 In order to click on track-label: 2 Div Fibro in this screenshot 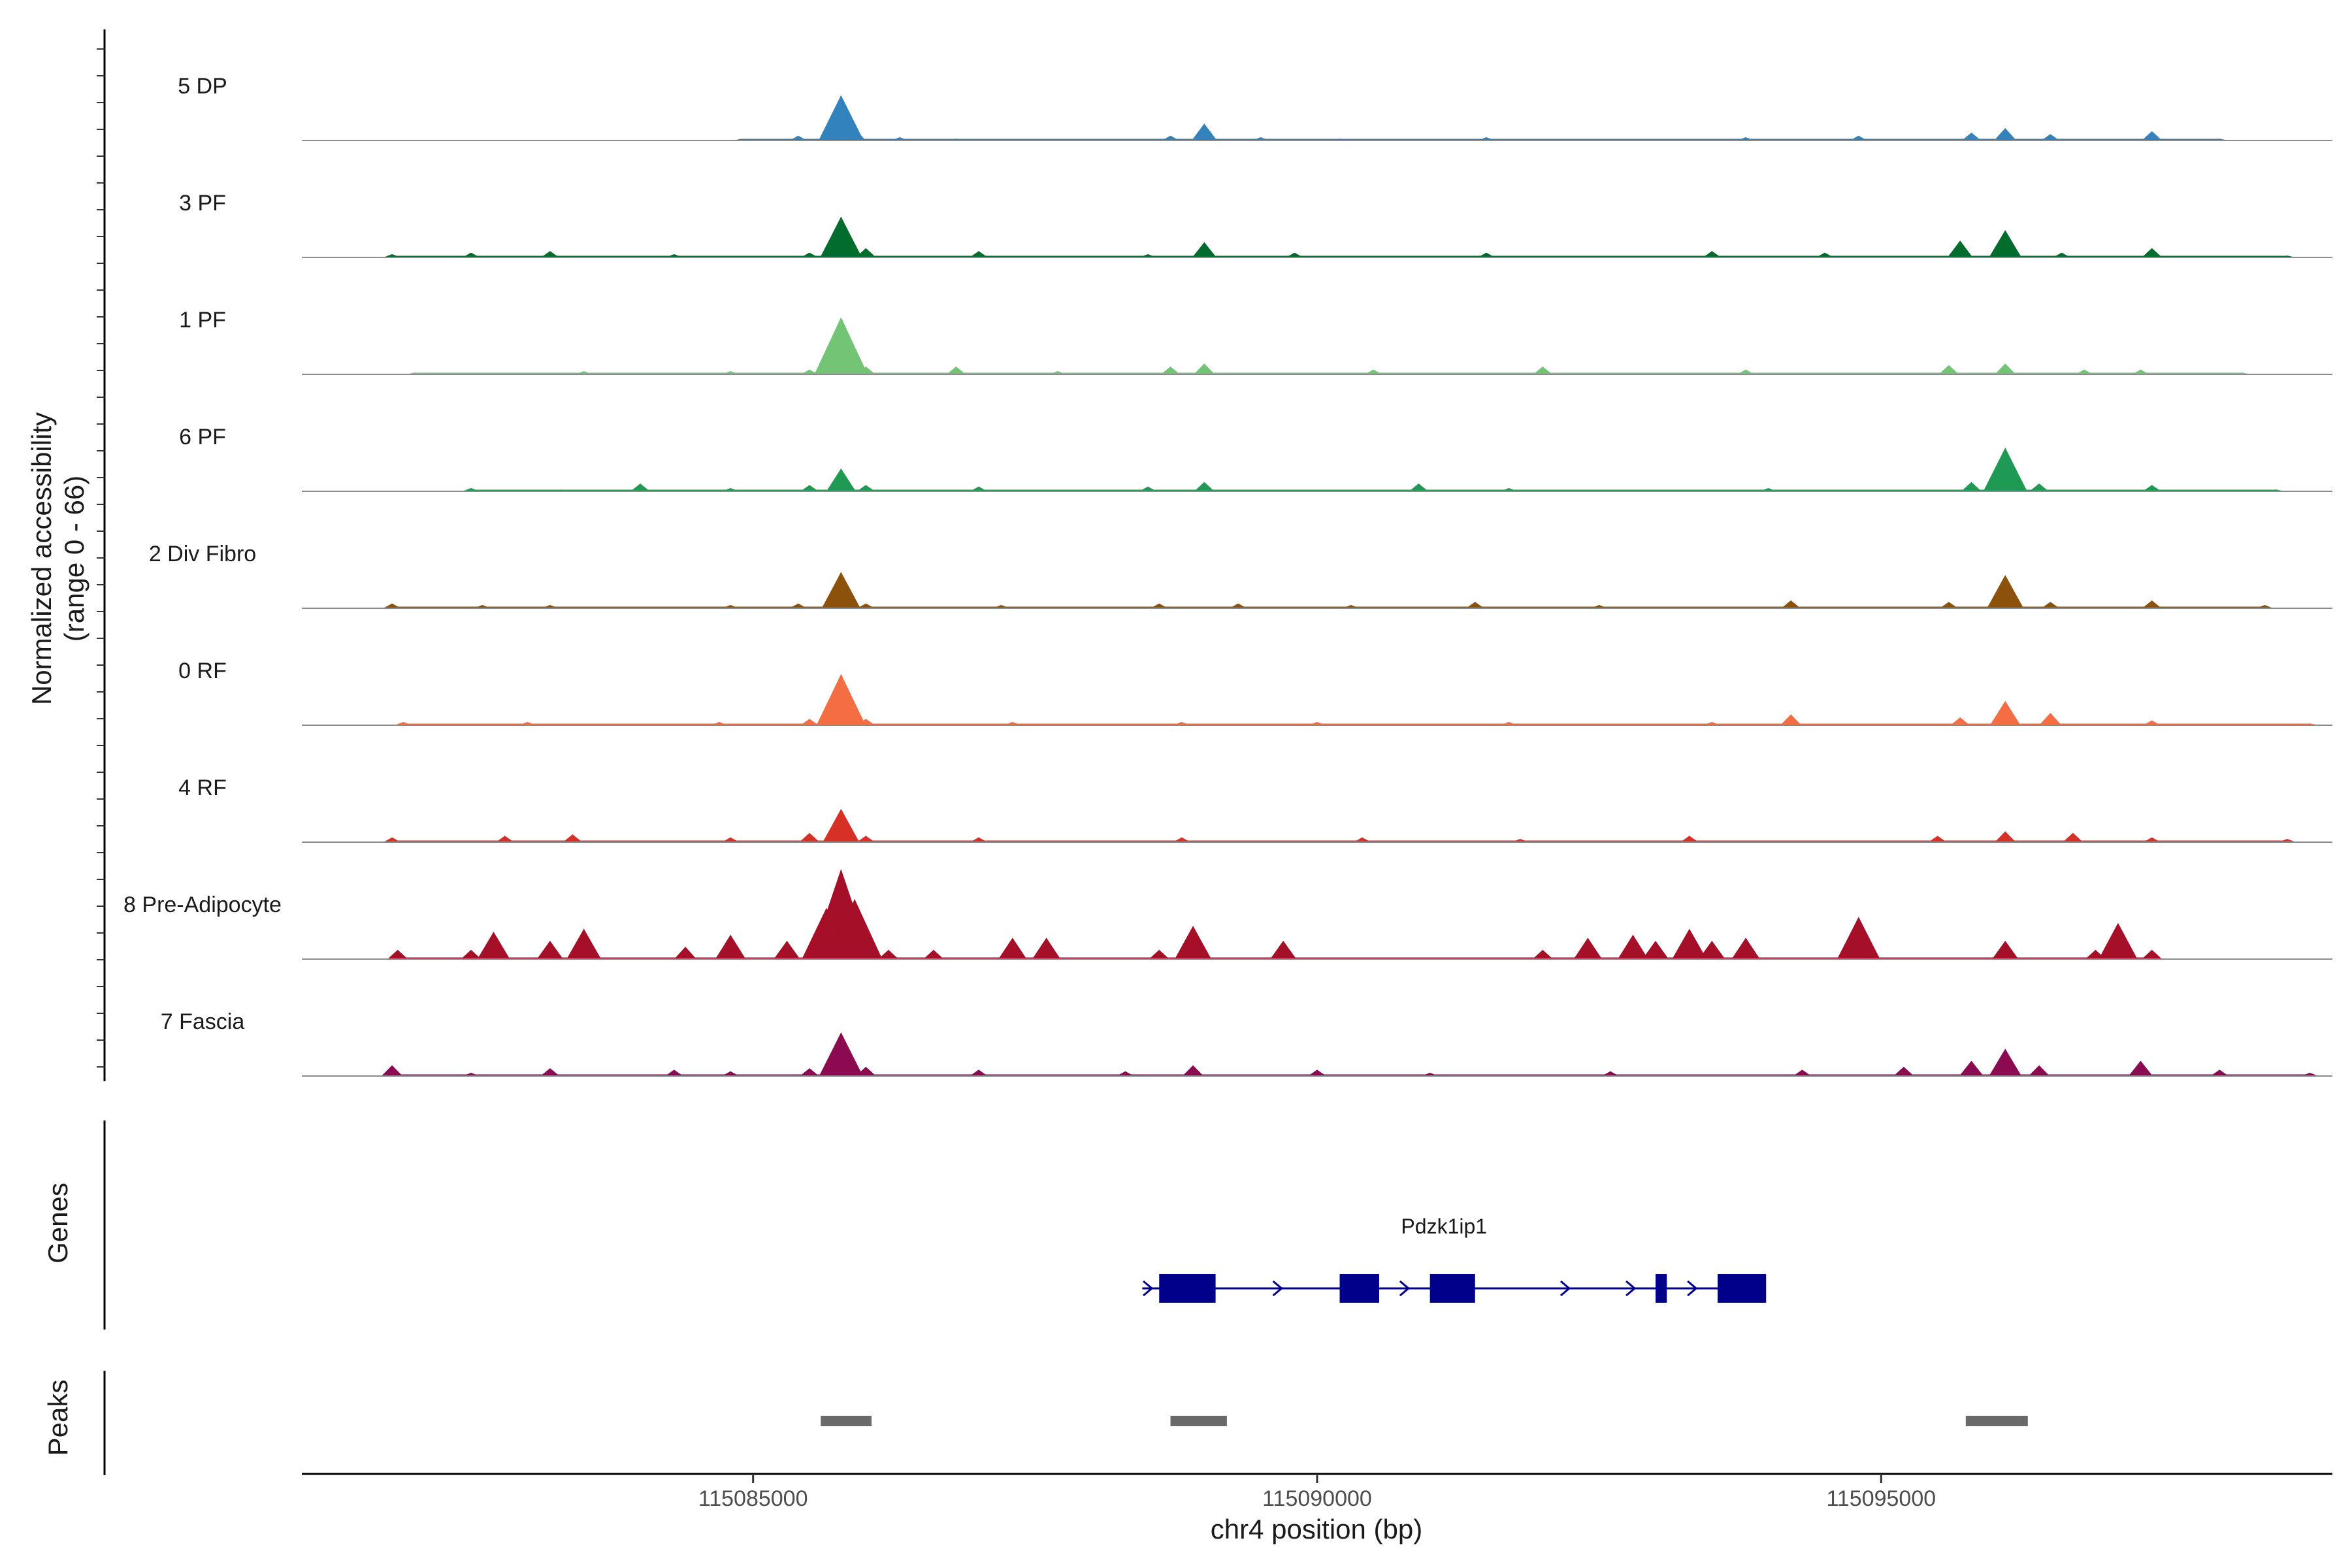, I will do `click(202, 554)`.